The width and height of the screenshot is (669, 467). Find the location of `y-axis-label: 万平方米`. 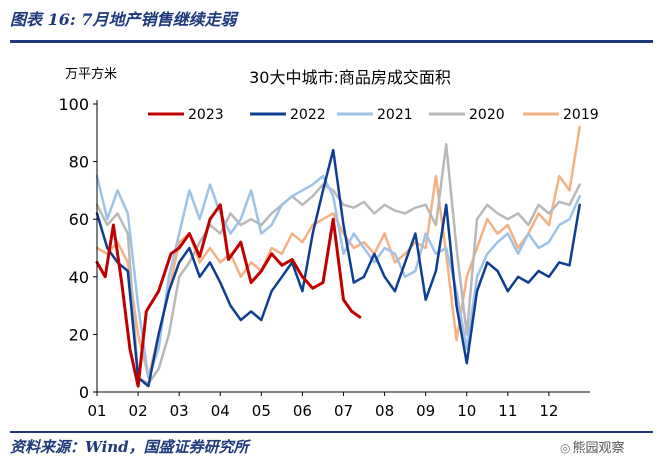

y-axis-label: 万平方米 is located at coordinates (91, 74).